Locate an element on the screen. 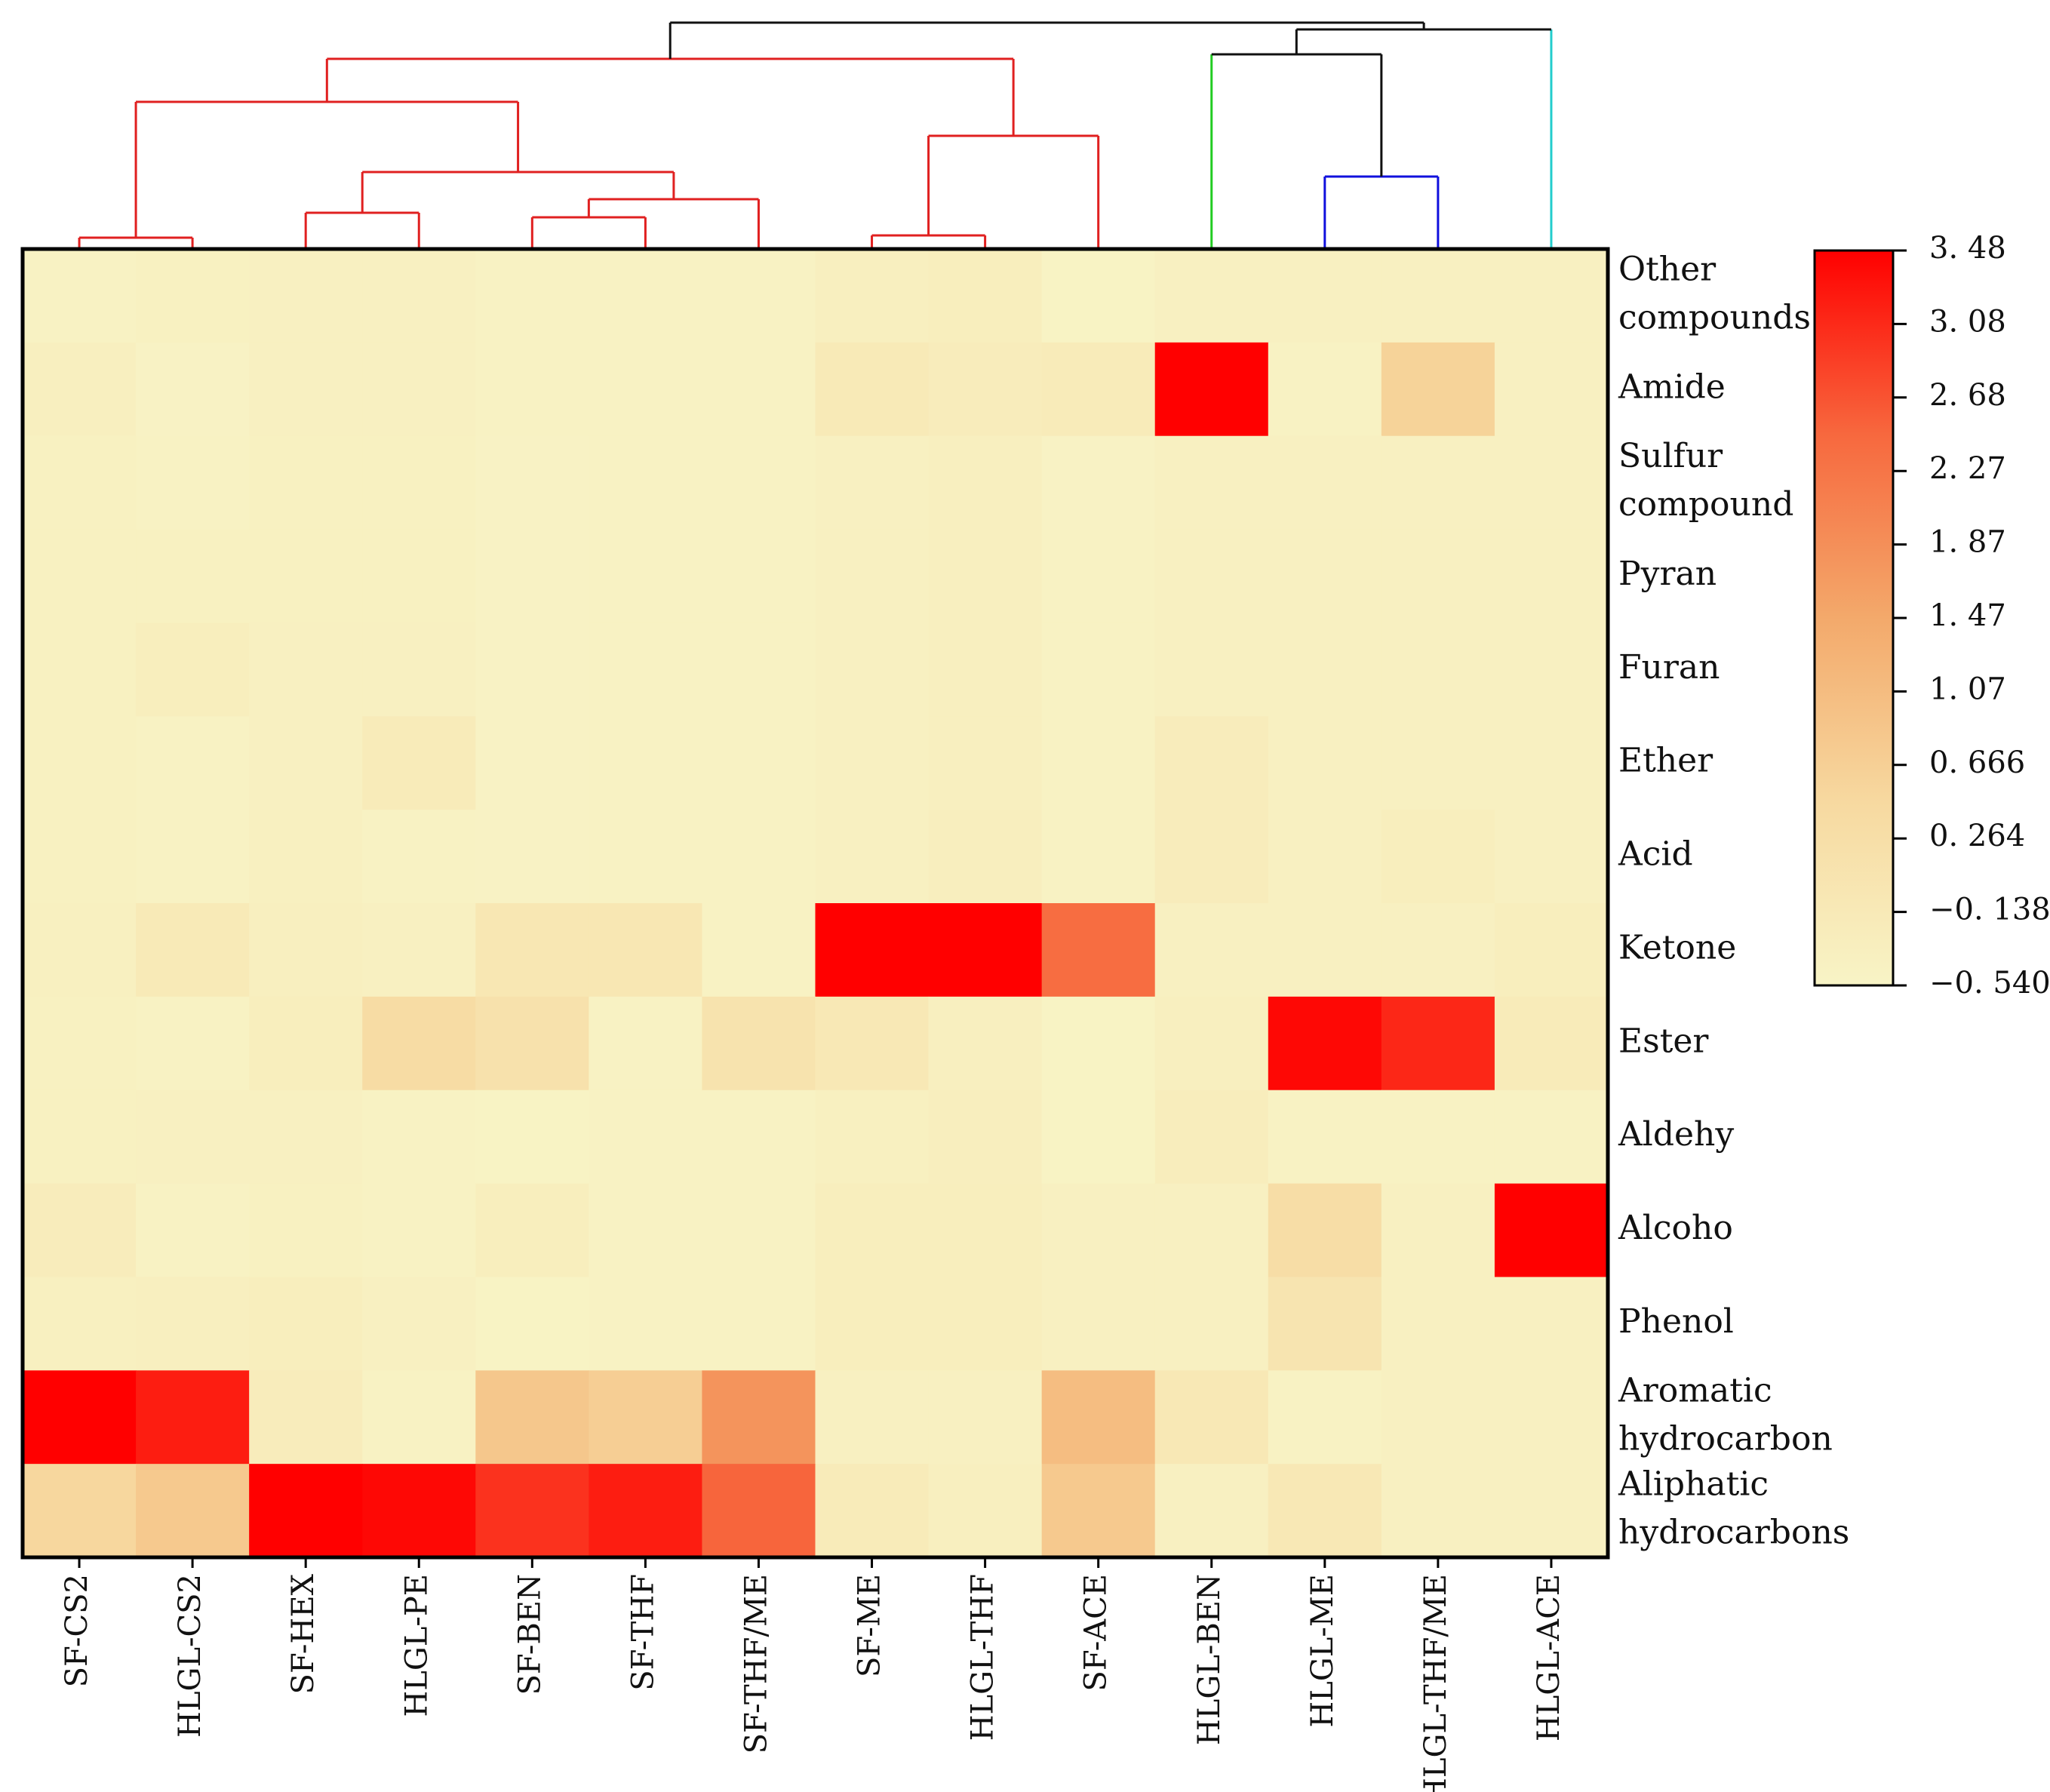 This screenshot has width=2050, height=1792. column-label: SF-THF/ME is located at coordinates (756, 1664).